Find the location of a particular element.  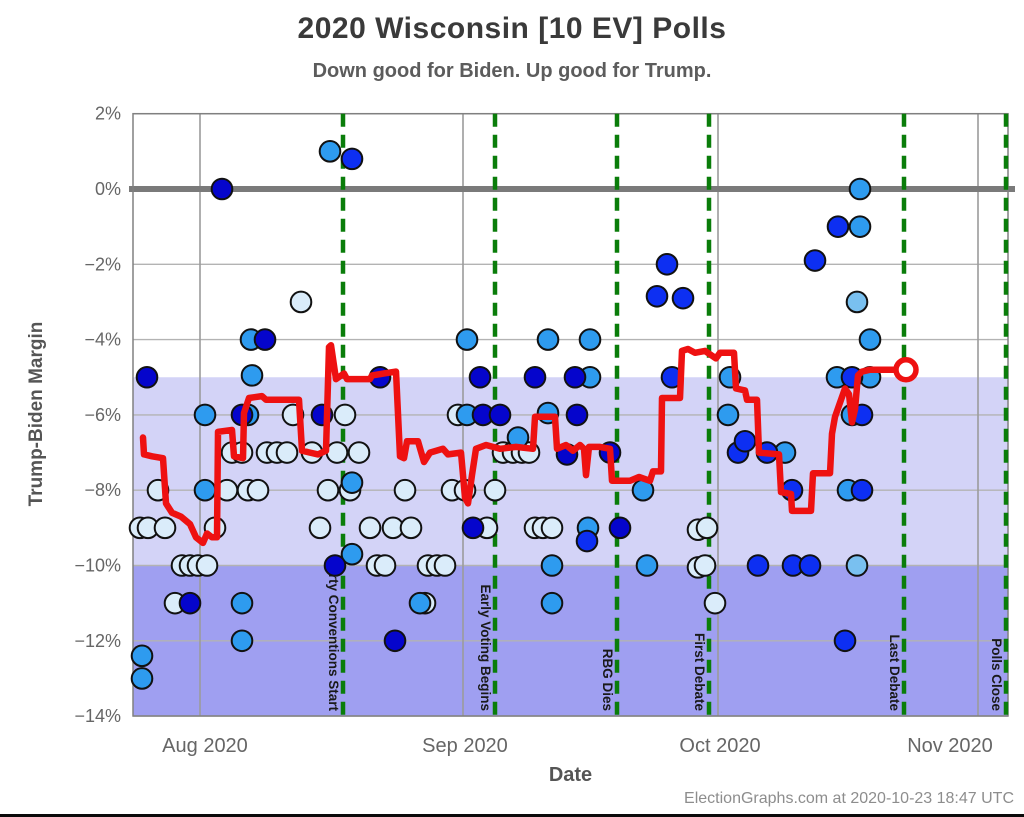

y-tick-label: −4% is located at coordinates (102, 340).